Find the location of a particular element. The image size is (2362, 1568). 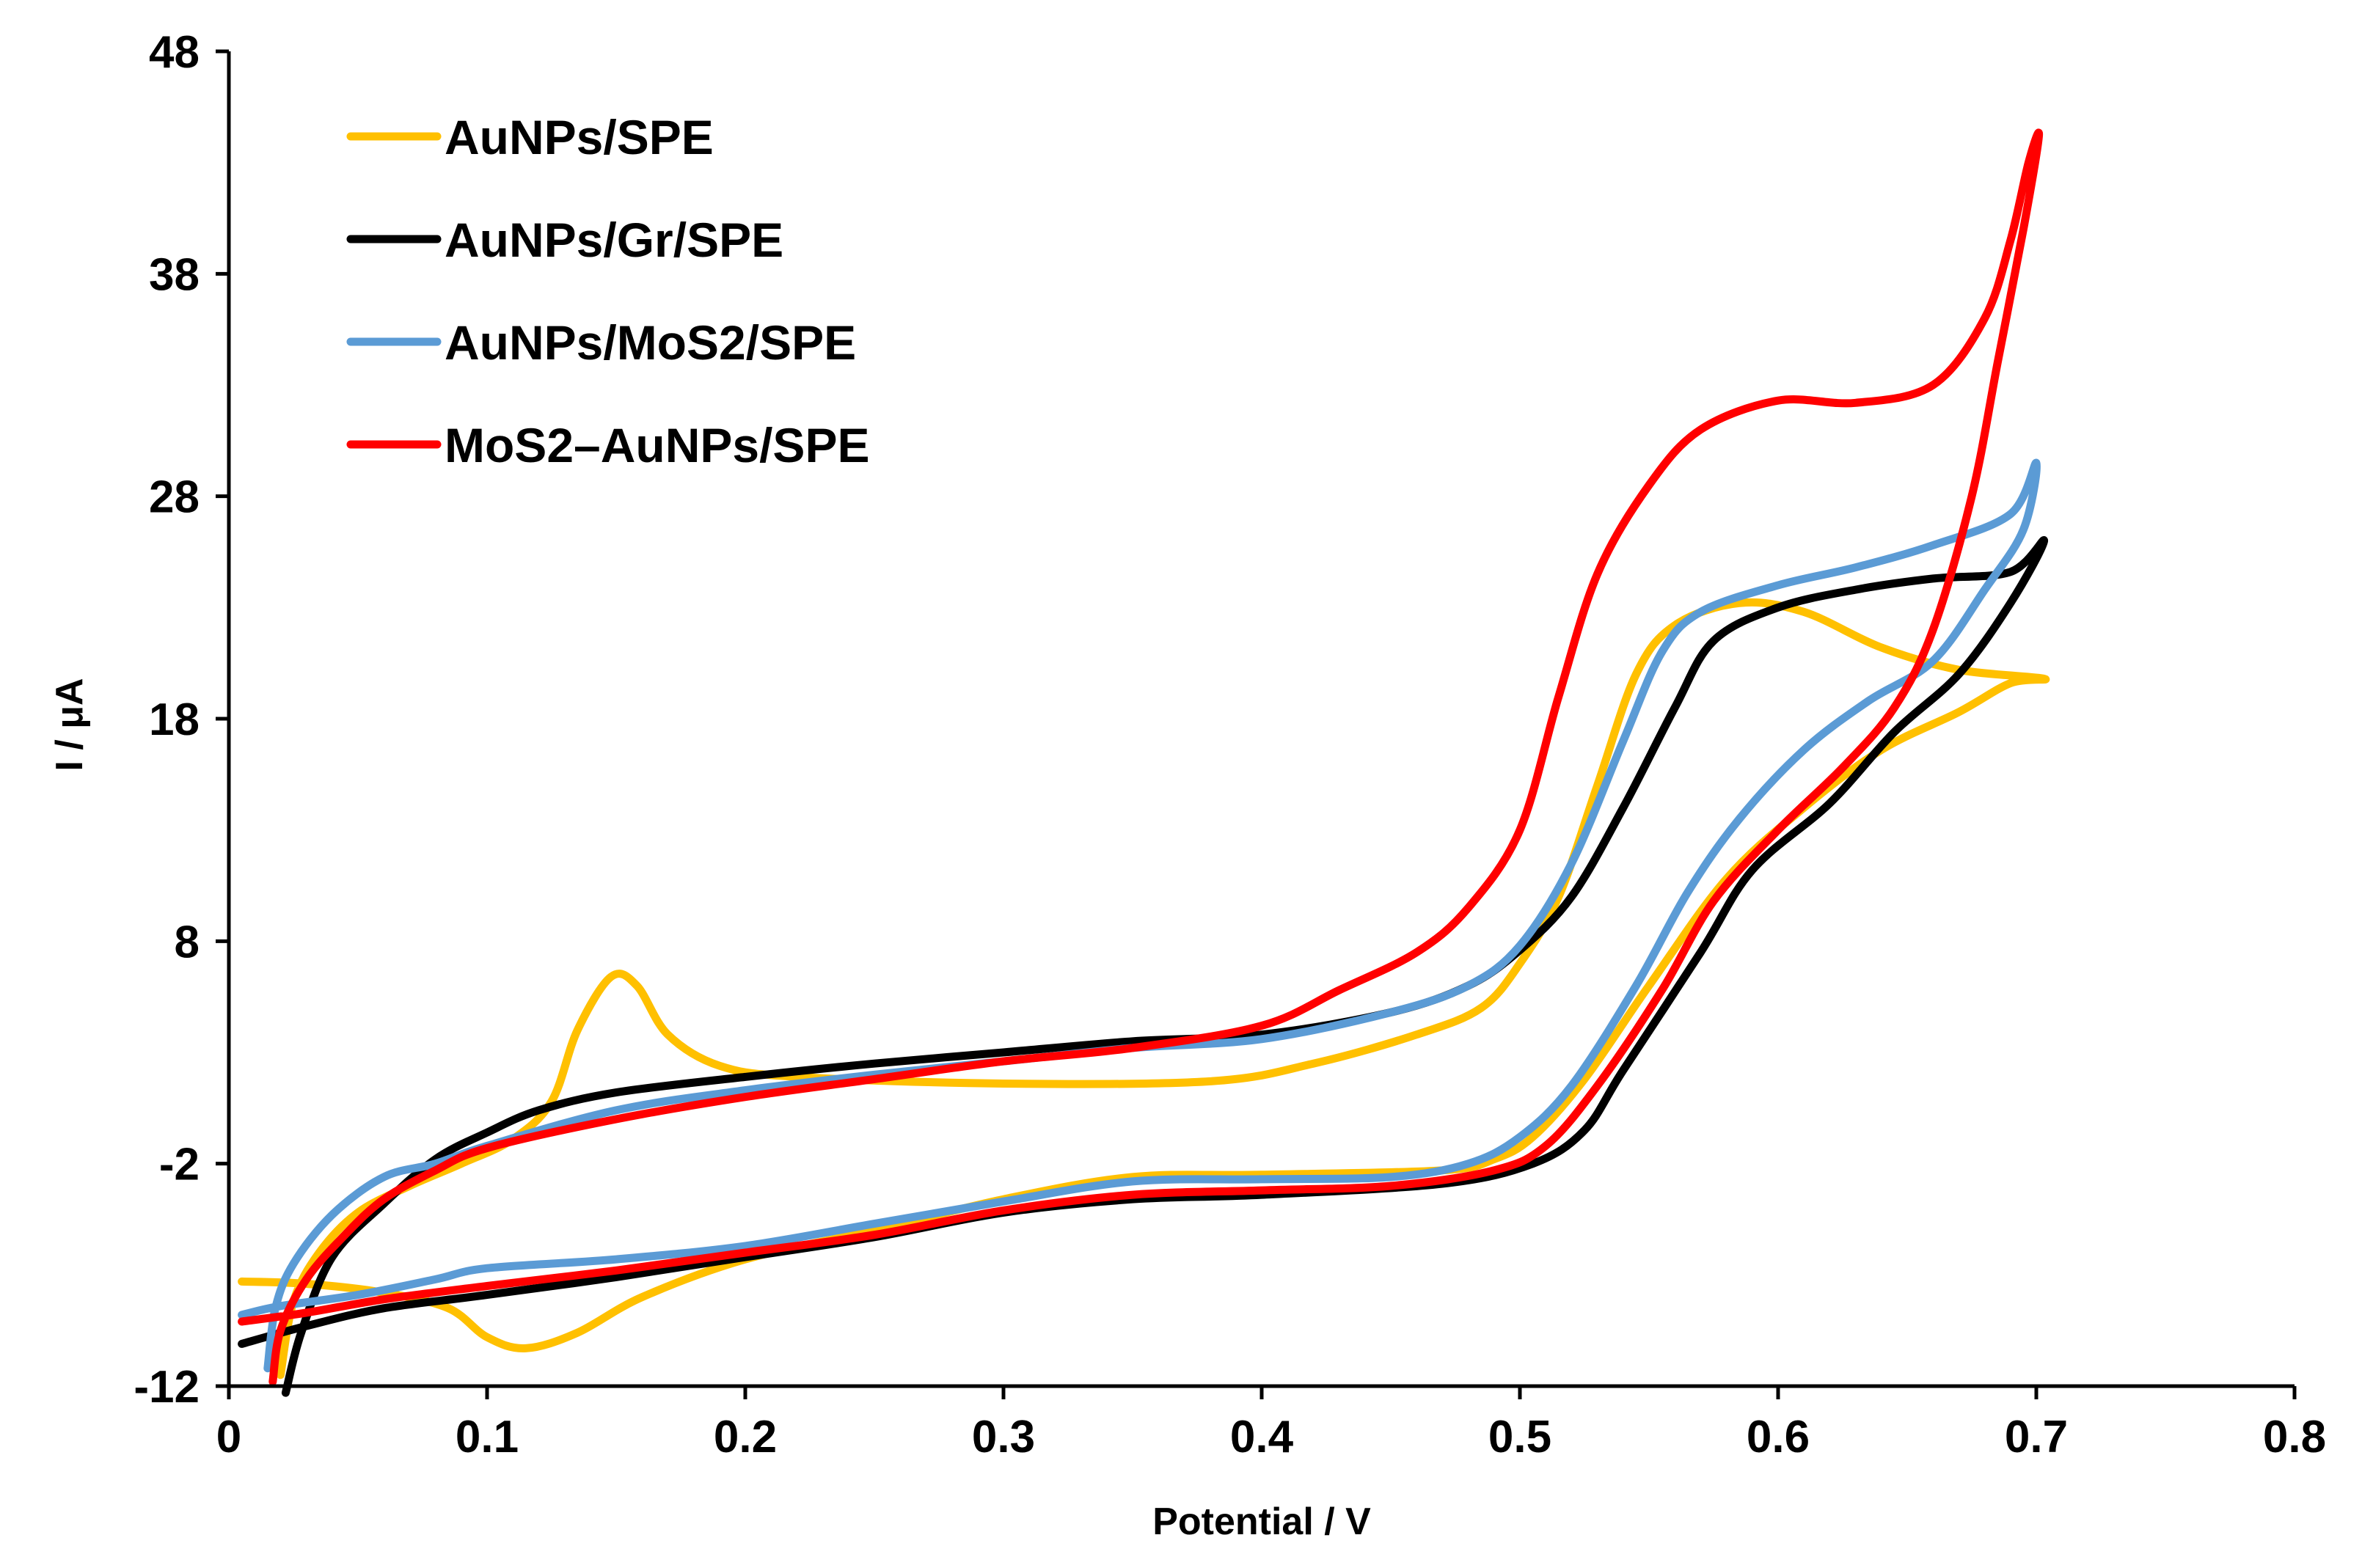

x-tick-label: 0.2 is located at coordinates (745, 1437).